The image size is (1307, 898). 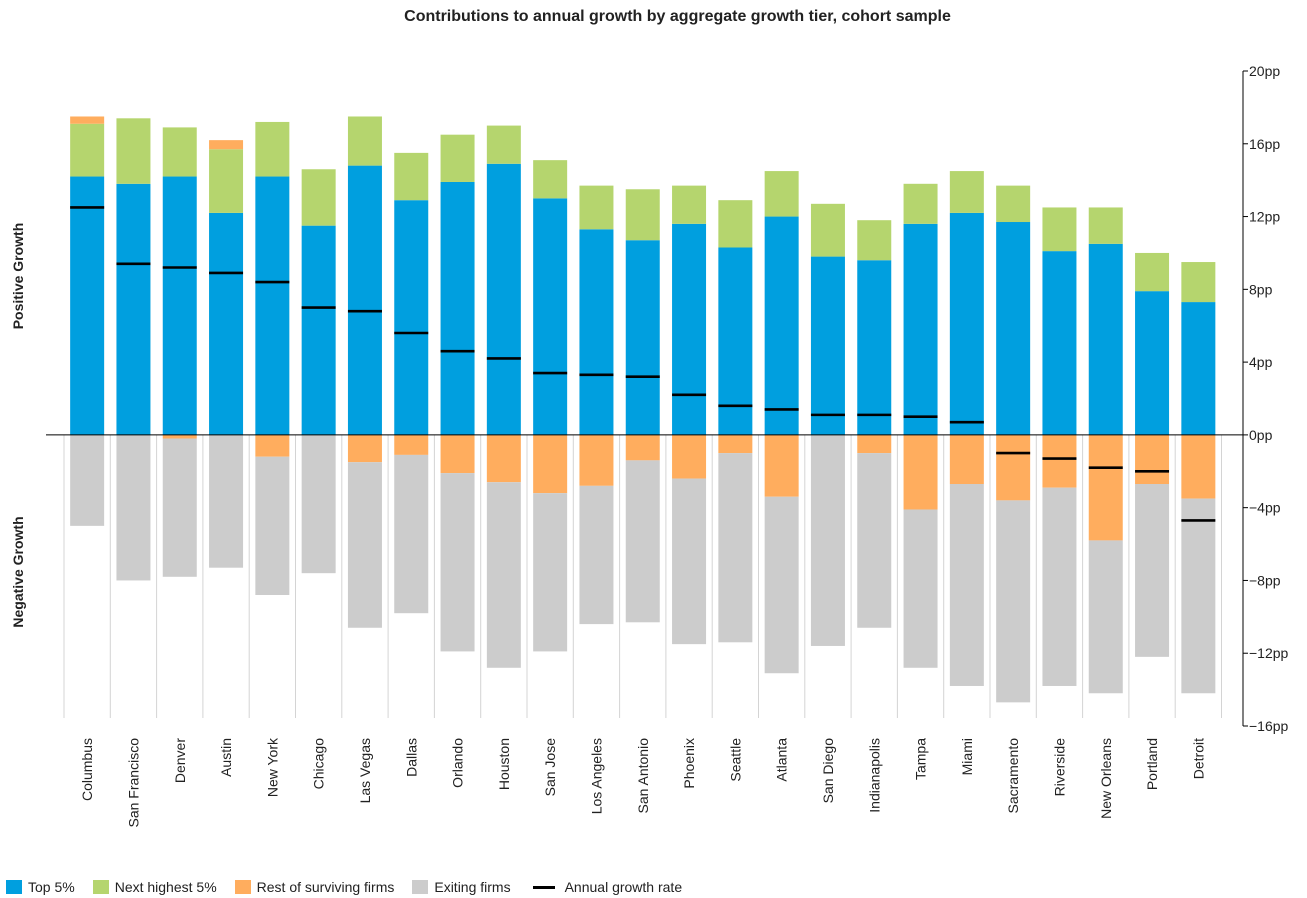 I want to click on bar-top-5-san-diego, so click(x=827, y=345).